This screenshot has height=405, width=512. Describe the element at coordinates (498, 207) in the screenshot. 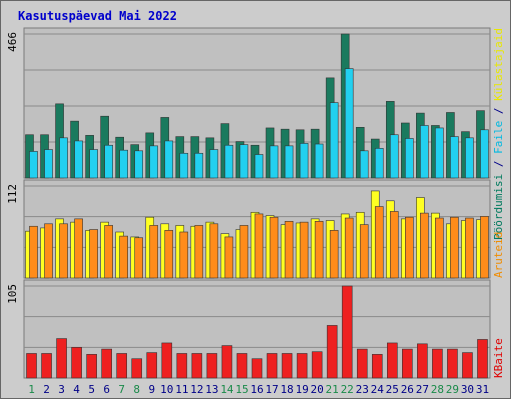

I see `legend-label-part: Pöördumisi` at that location.